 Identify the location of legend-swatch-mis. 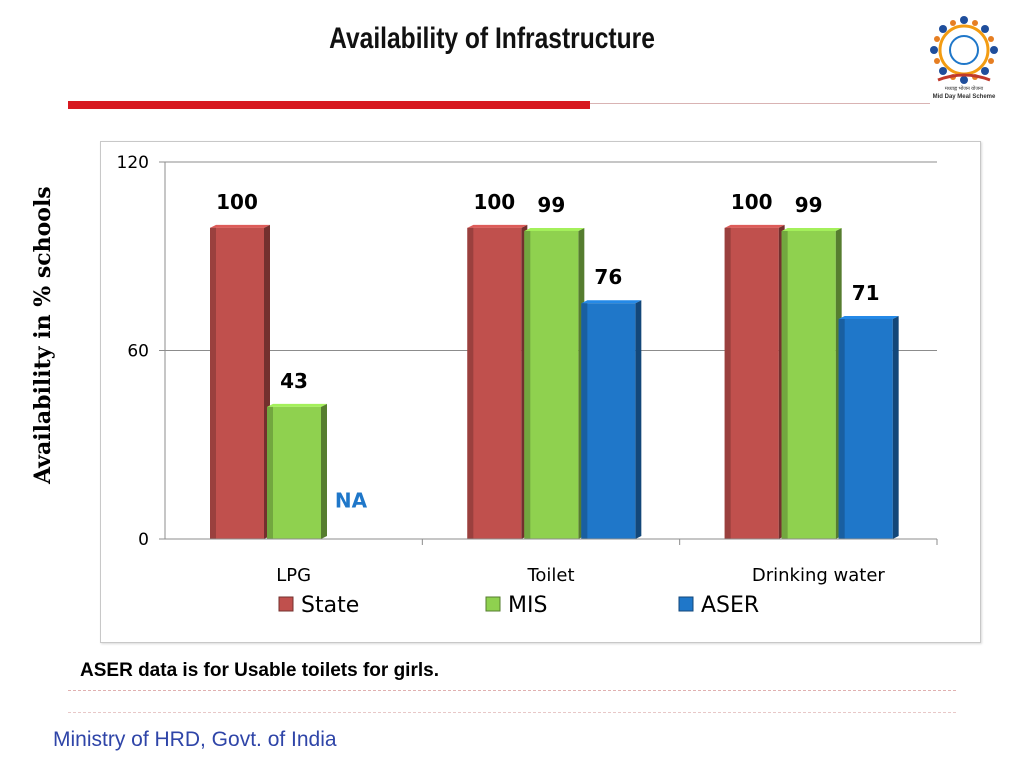
(493, 604).